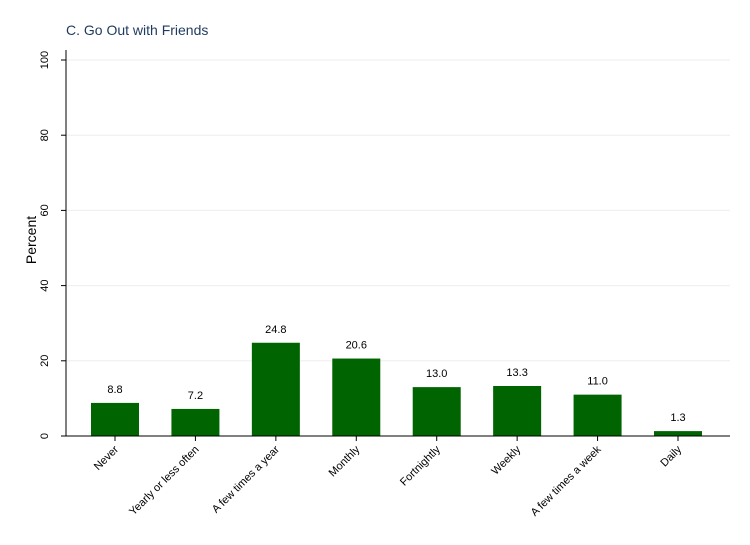  I want to click on y-tick-label: 100, so click(45, 60).